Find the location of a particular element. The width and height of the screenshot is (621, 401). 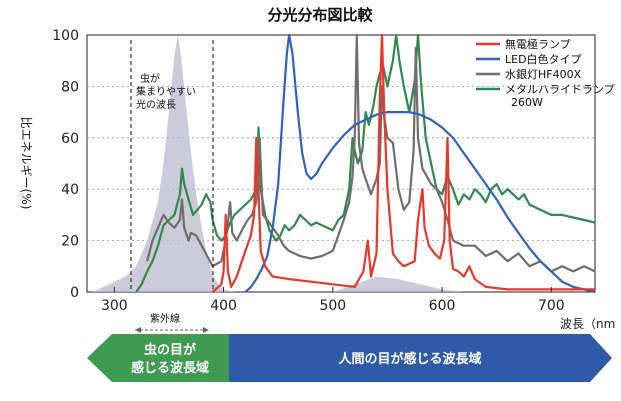

uv-arrow-right-icon is located at coordinates (206, 330).